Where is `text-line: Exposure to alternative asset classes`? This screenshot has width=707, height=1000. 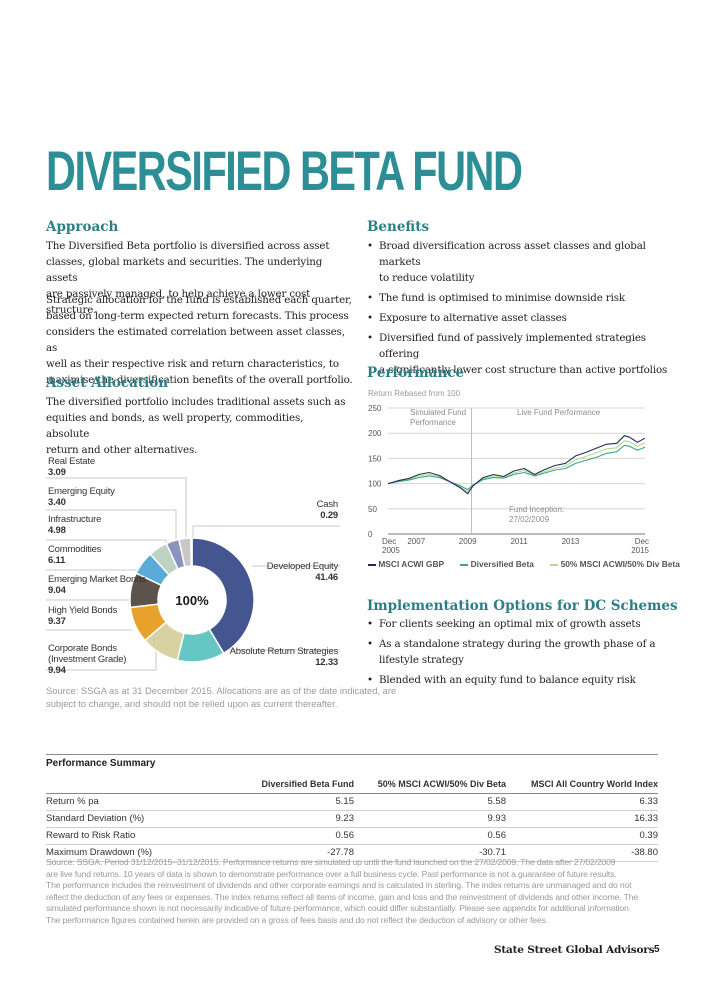 text-line: Exposure to alternative asset classes is located at coordinates (473, 318).